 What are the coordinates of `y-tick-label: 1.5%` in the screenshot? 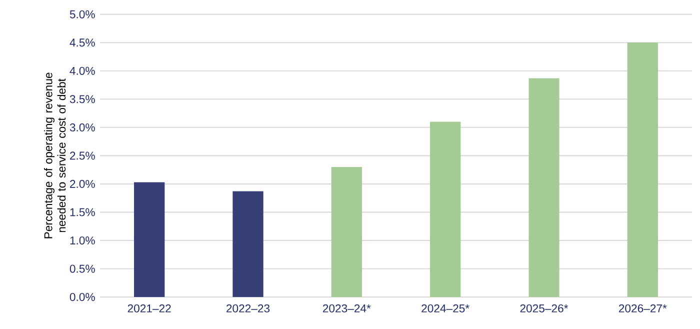 It's located at (82, 212).